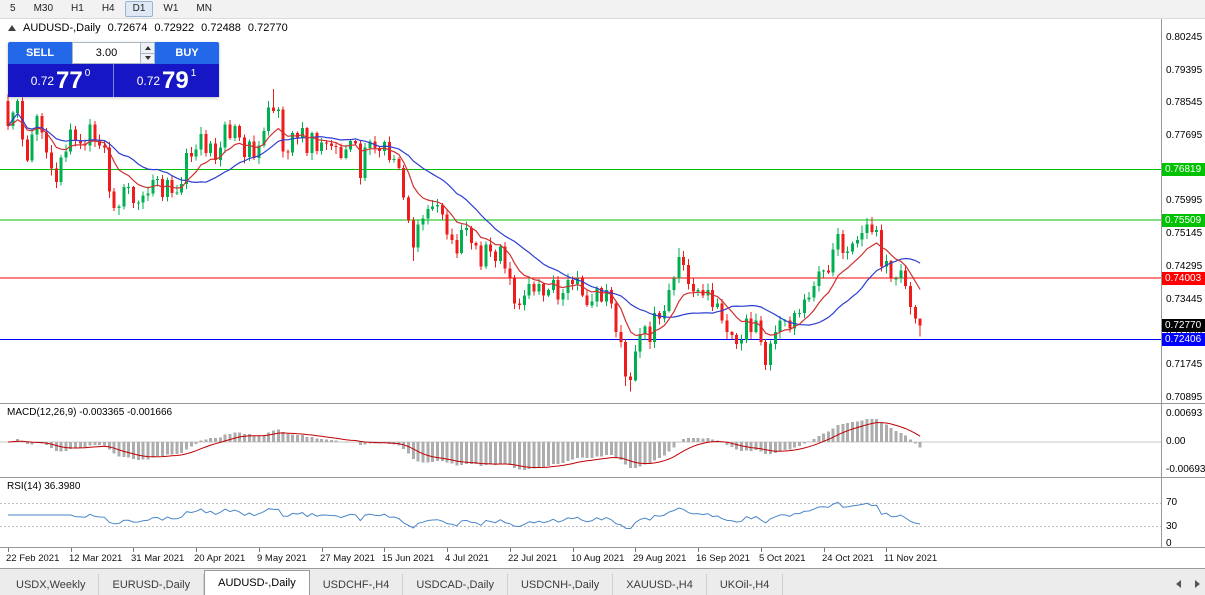 The width and height of the screenshot is (1205, 595). Describe the element at coordinates (96, 558) in the screenshot. I see `date-label: 12 Mar 2021` at that location.